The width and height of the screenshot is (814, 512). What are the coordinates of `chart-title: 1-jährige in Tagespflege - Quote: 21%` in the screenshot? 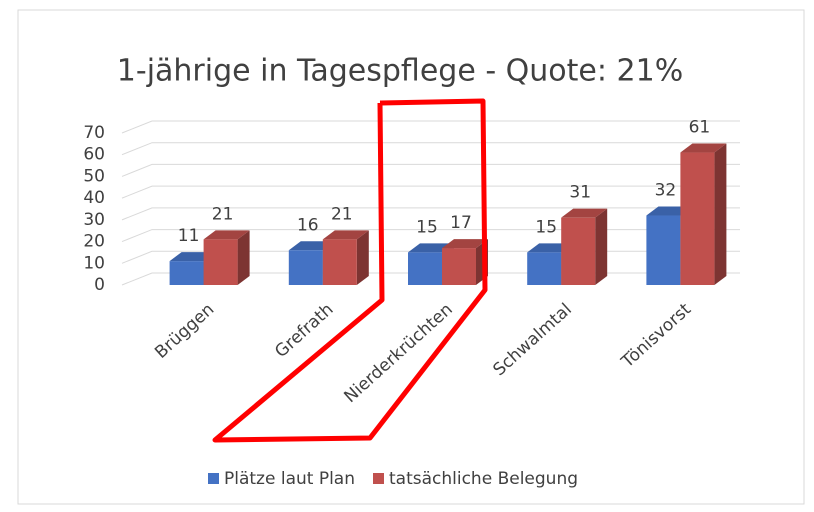 It's located at (400, 71).